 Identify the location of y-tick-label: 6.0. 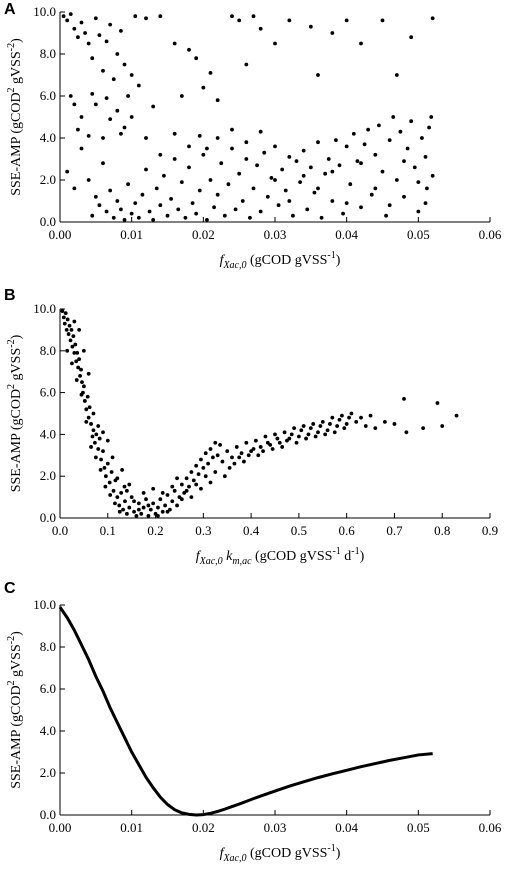
(48, 392).